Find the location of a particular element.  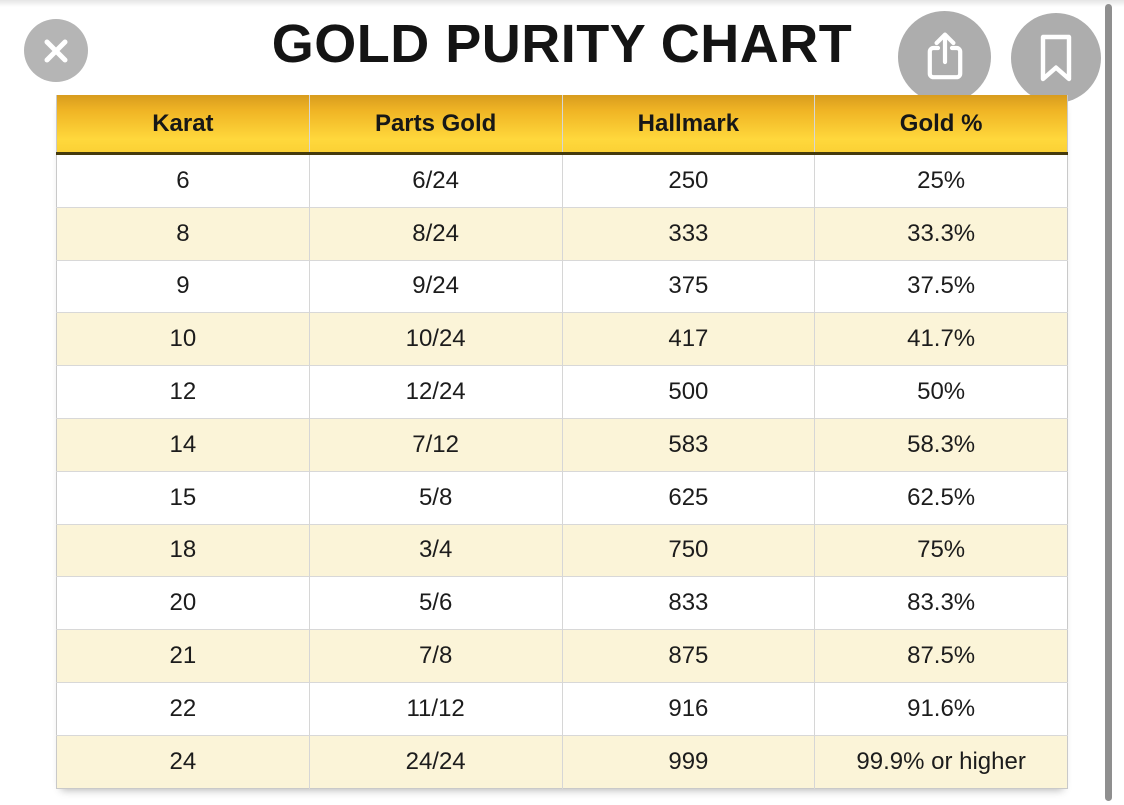

table-cell: 916 is located at coordinates (688, 709).